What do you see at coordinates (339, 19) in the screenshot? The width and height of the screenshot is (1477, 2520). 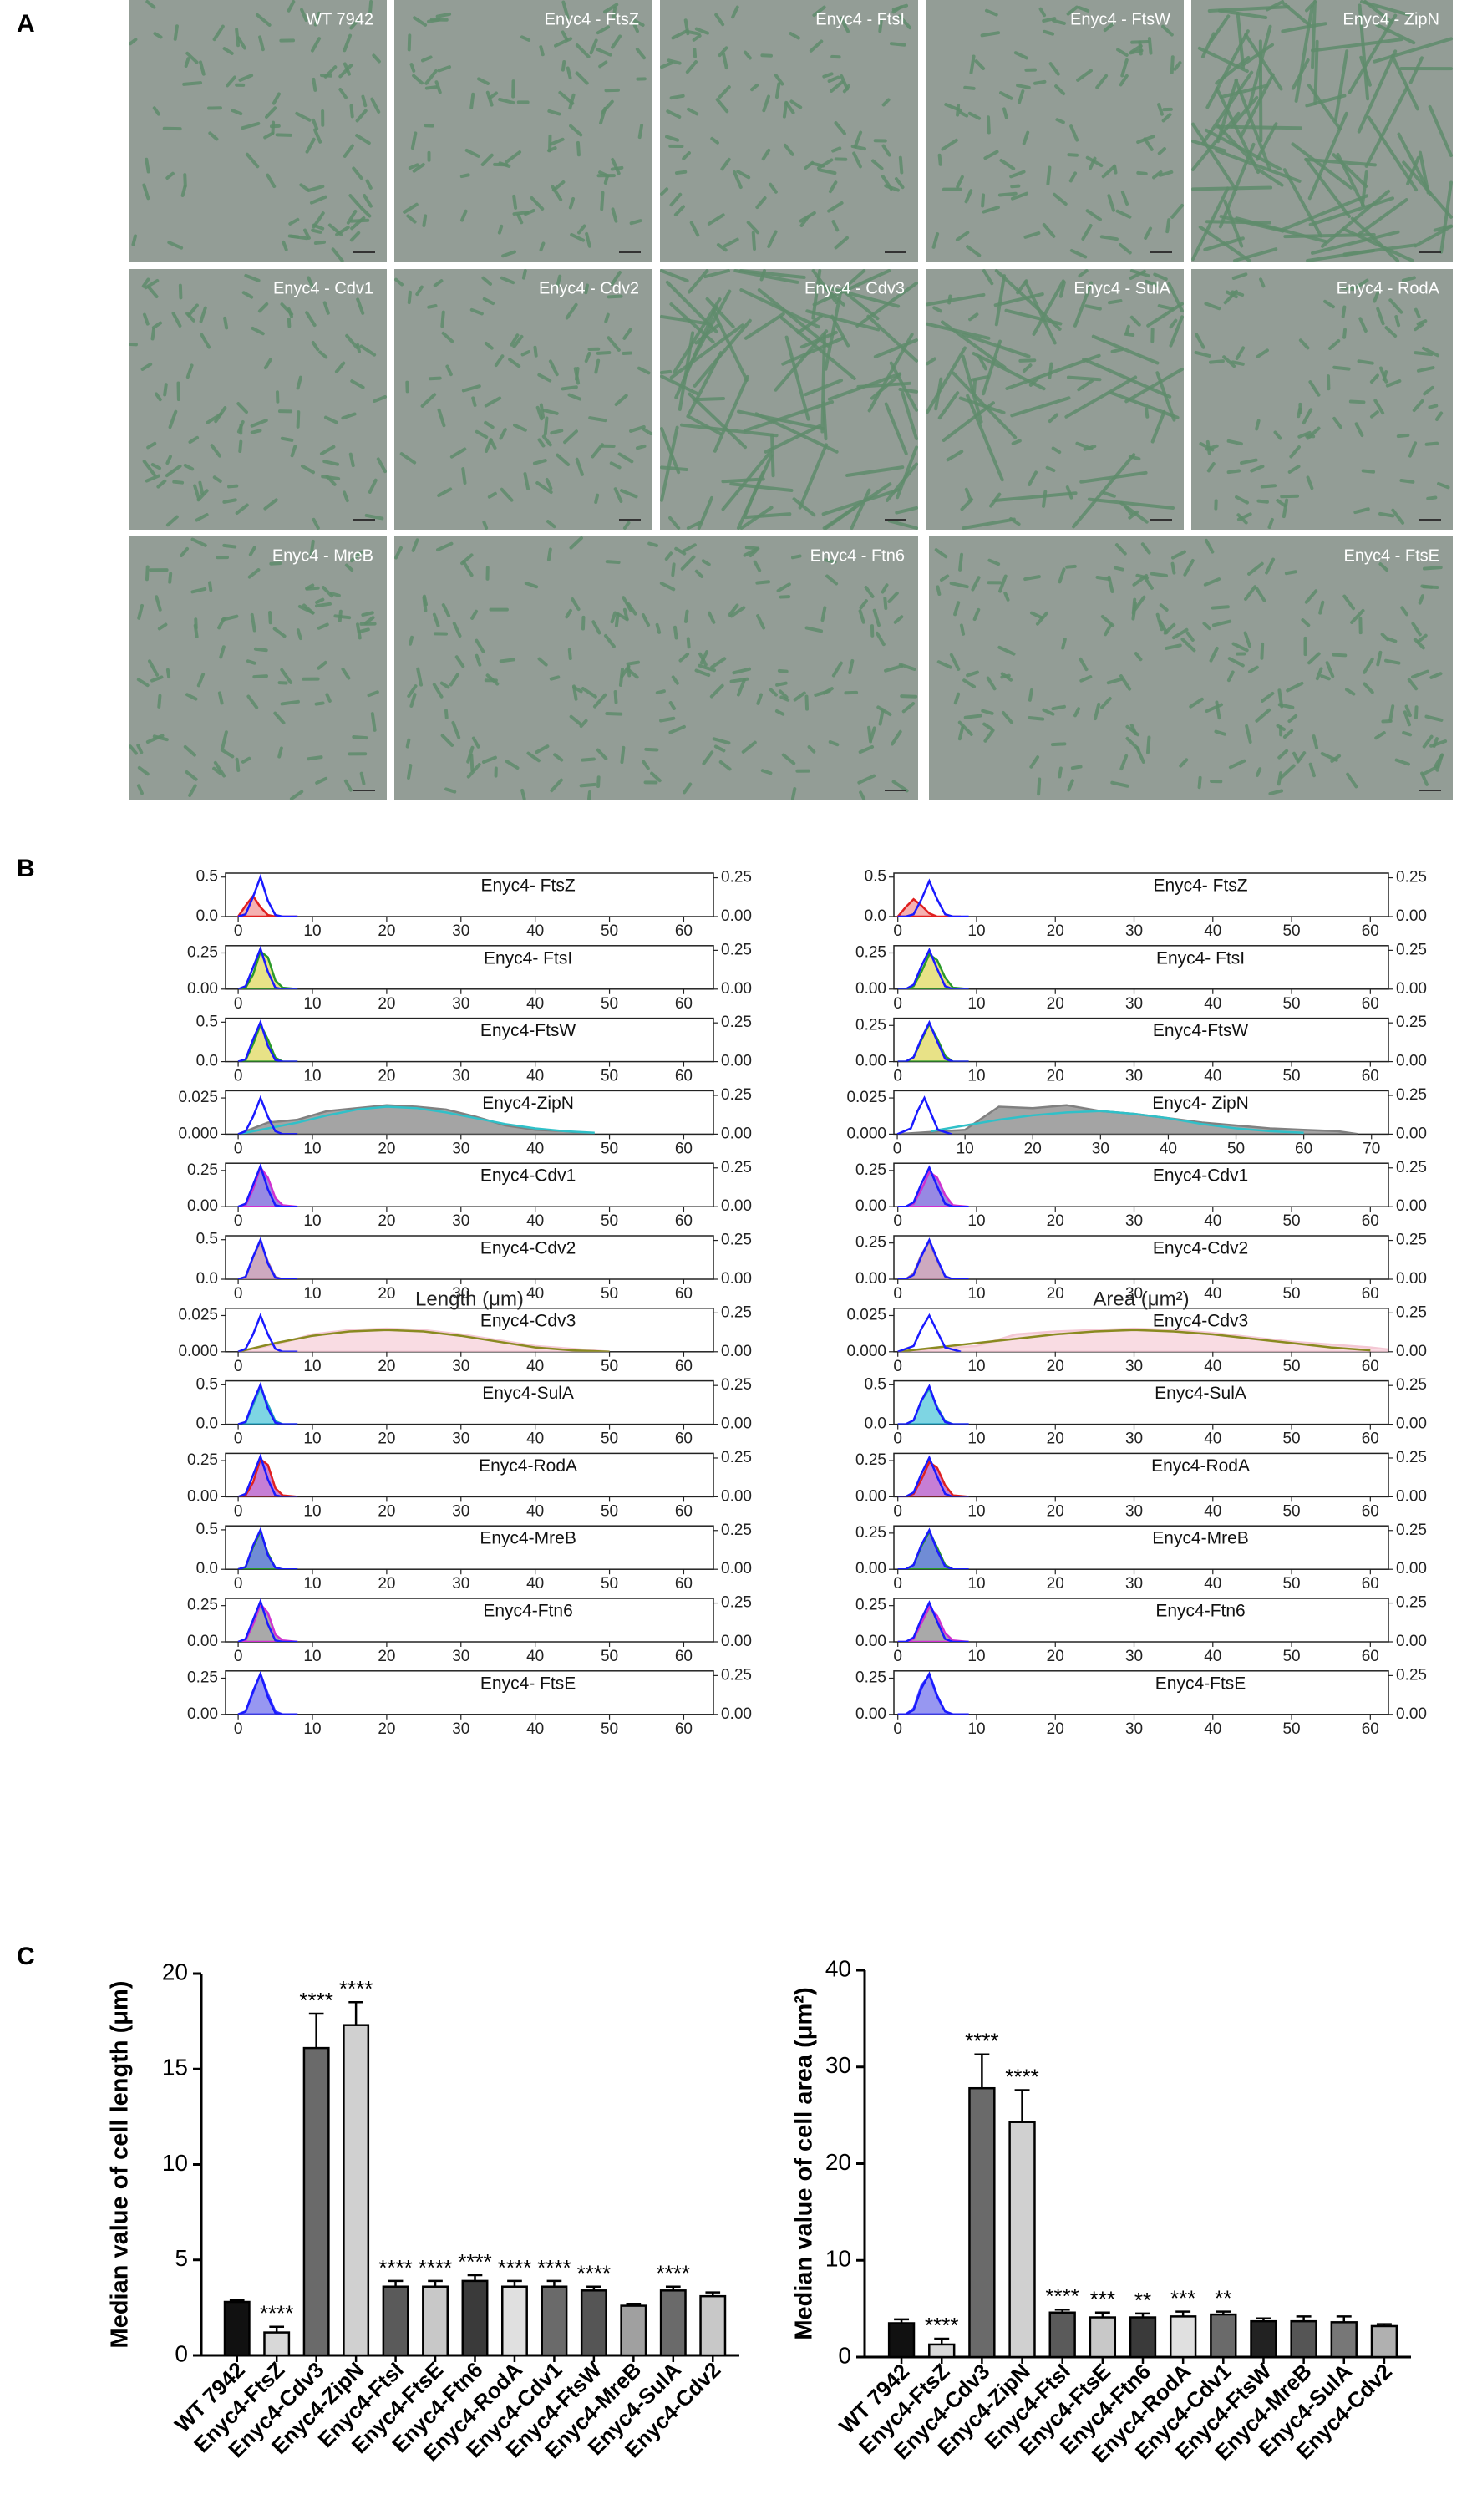 I see `micrograph-label: WT 7942` at bounding box center [339, 19].